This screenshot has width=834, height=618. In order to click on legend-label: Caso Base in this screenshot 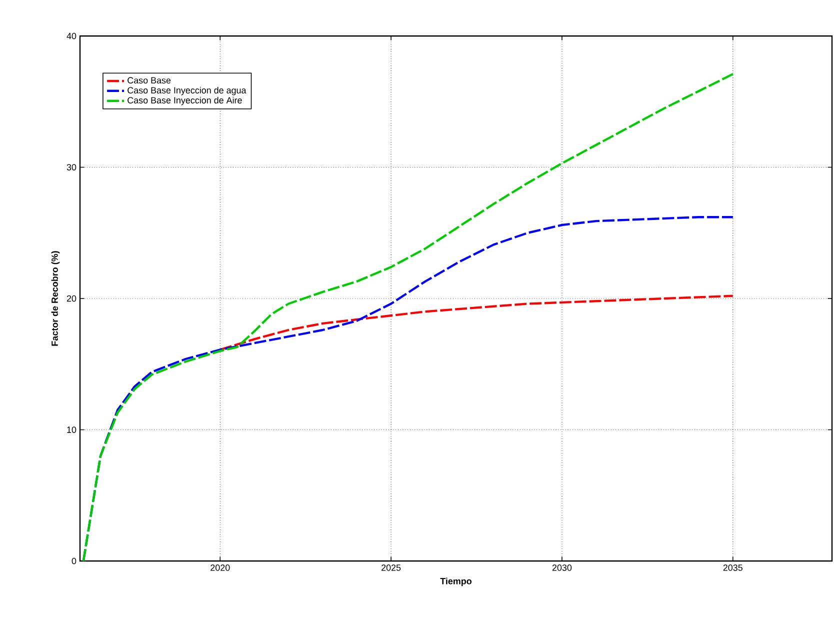, I will do `click(149, 80)`.